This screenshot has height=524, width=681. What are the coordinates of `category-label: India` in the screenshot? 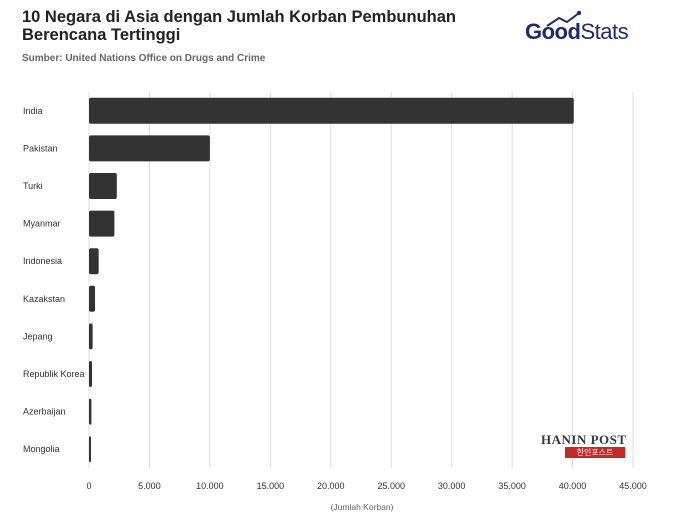 It's located at (33, 111).